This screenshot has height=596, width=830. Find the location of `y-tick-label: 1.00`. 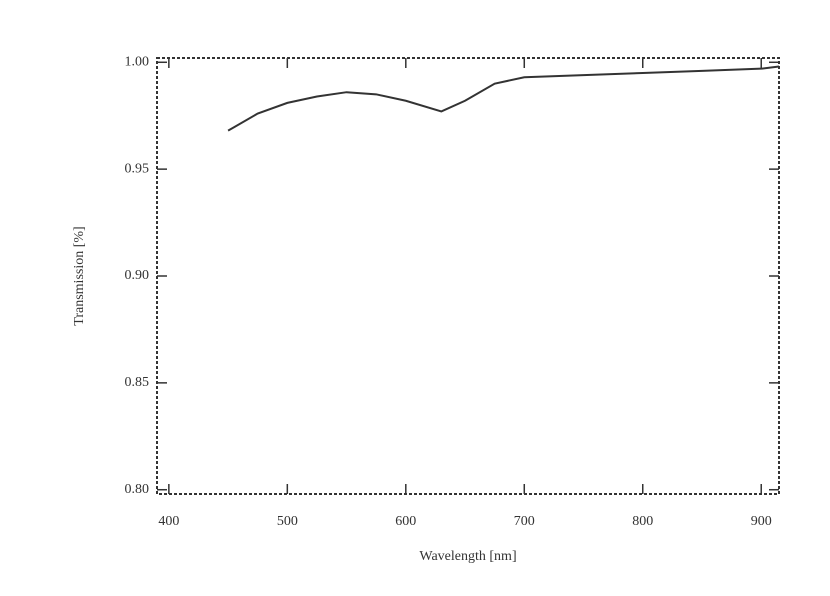

y-tick-label: 1.00 is located at coordinates (137, 61).